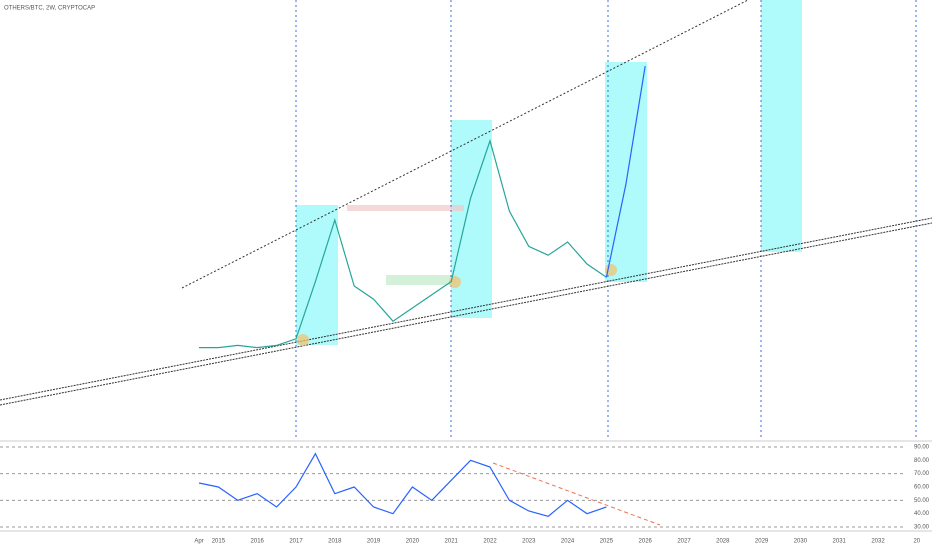 The image size is (932, 550). What do you see at coordinates (922, 514) in the screenshot?
I see `y2-tick-label: 40.00` at bounding box center [922, 514].